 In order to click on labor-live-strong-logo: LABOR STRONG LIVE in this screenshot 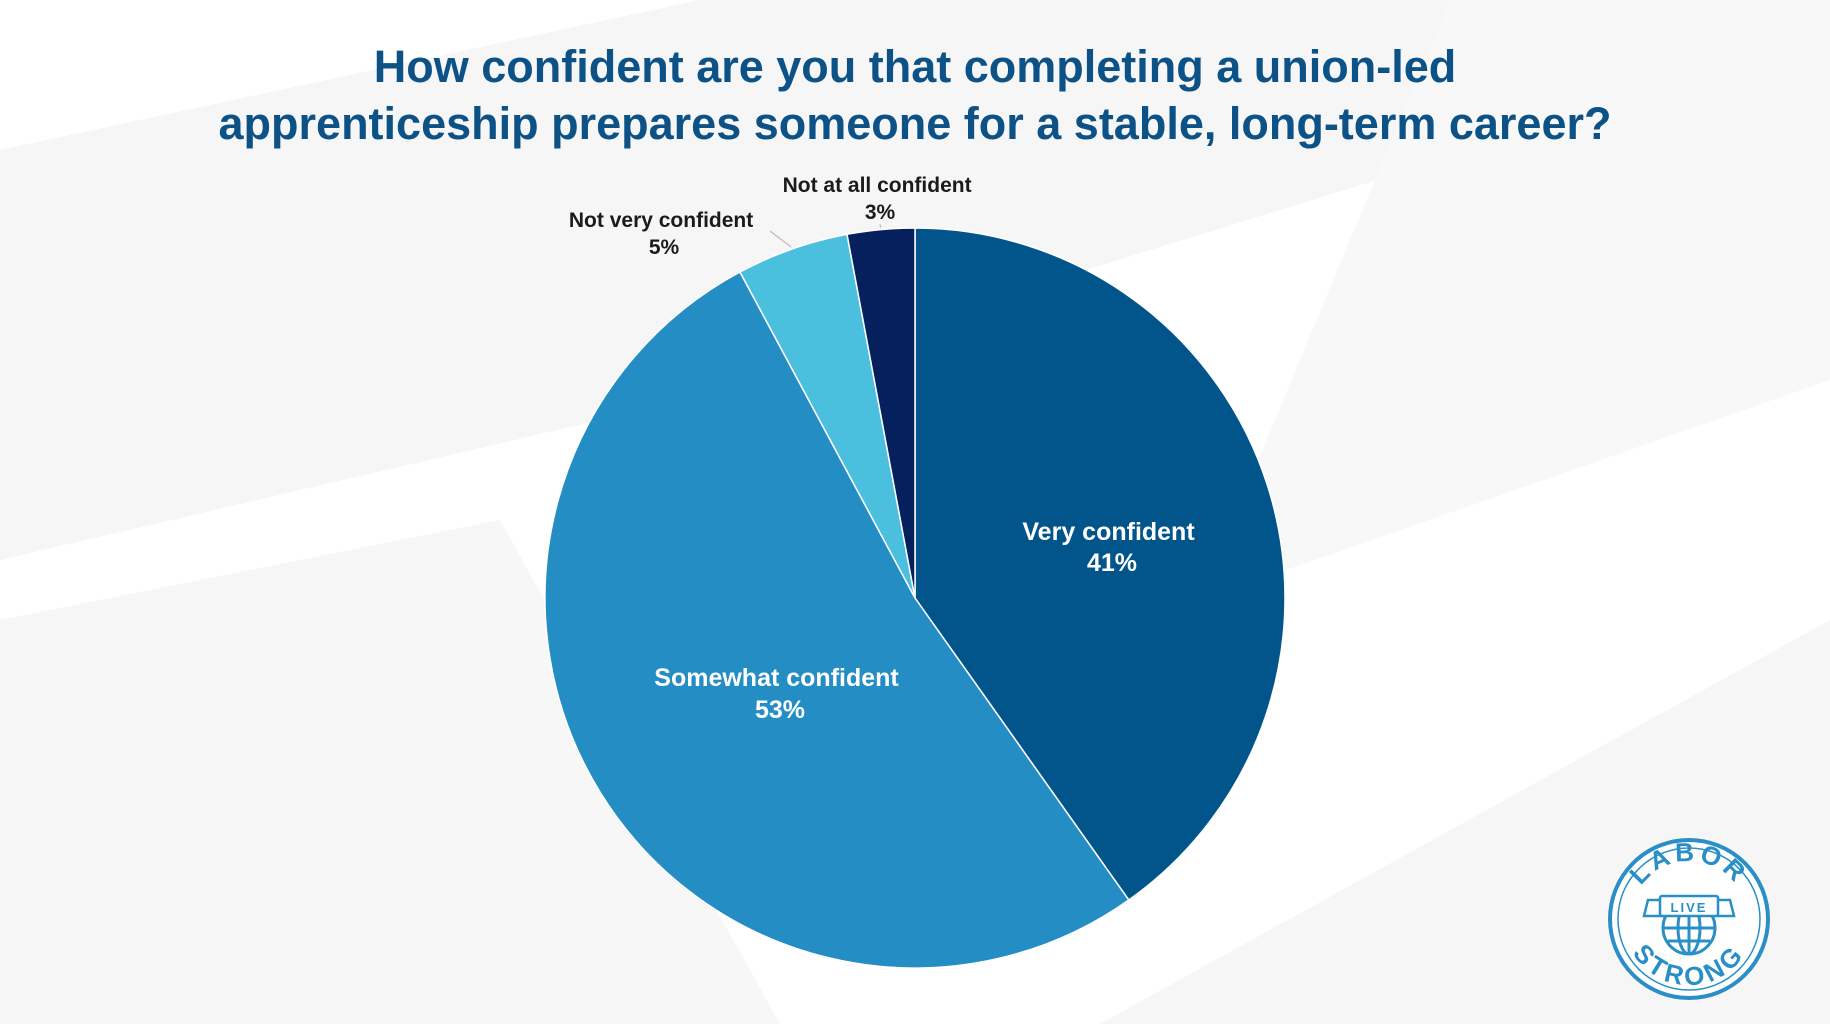, I will do `click(1689, 918)`.